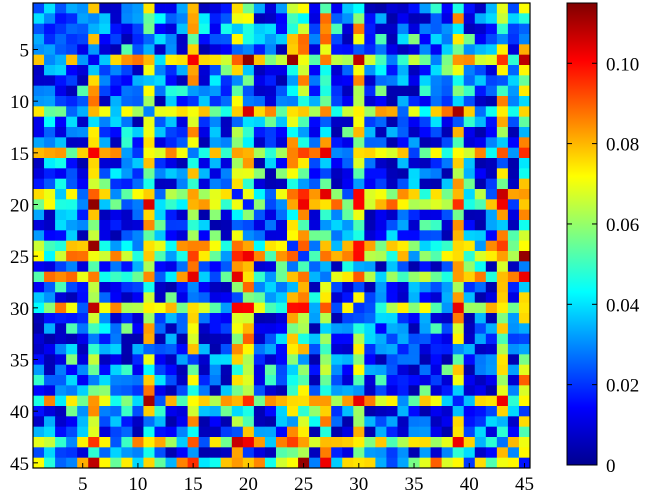  Describe the element at coordinates (469, 484) in the screenshot. I see `x-tick-label: 40` at that location.